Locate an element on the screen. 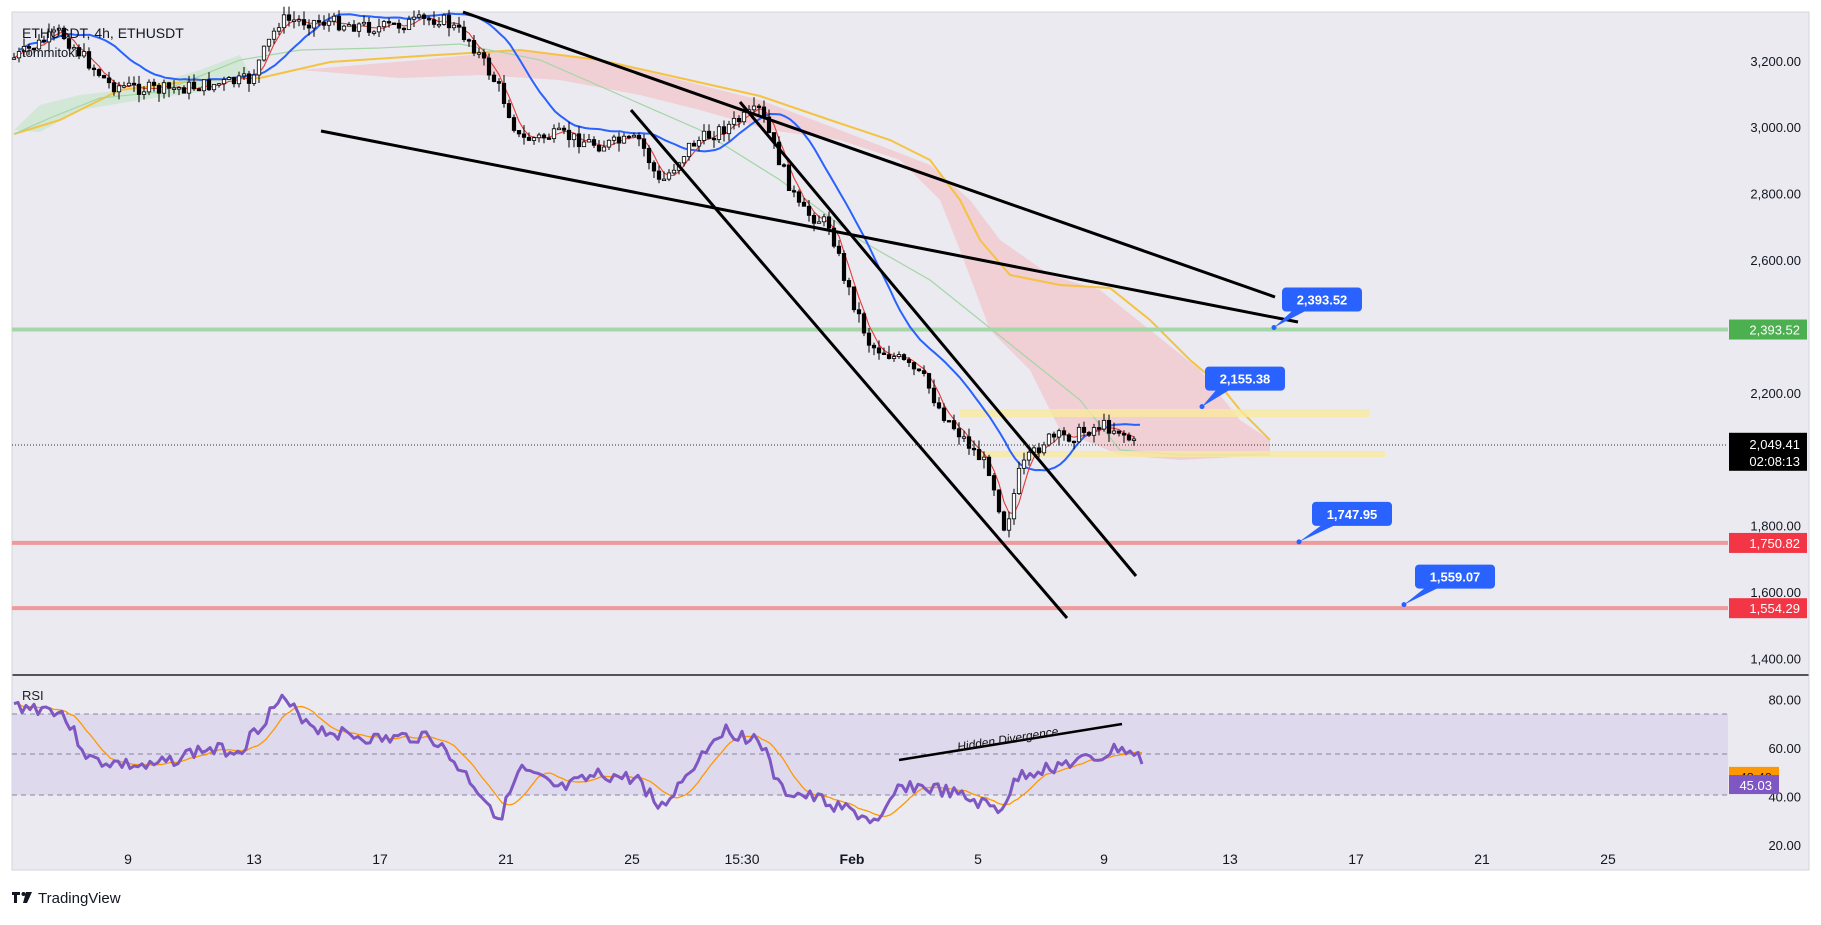 This screenshot has width=1821, height=925. trendline-broadening is located at coordinates (809, 226).